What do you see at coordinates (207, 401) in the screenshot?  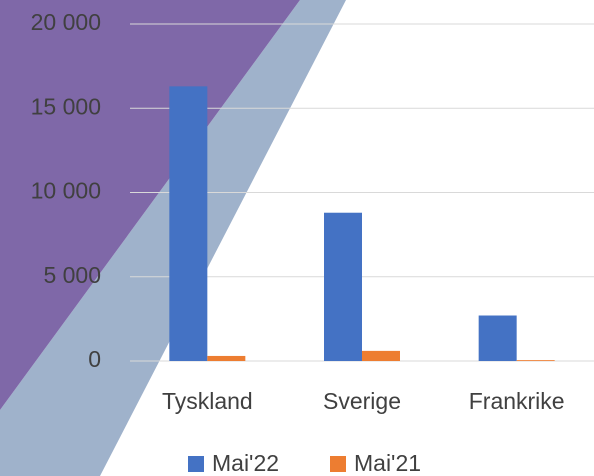 I see `x-tick-label: Tyskland` at bounding box center [207, 401].